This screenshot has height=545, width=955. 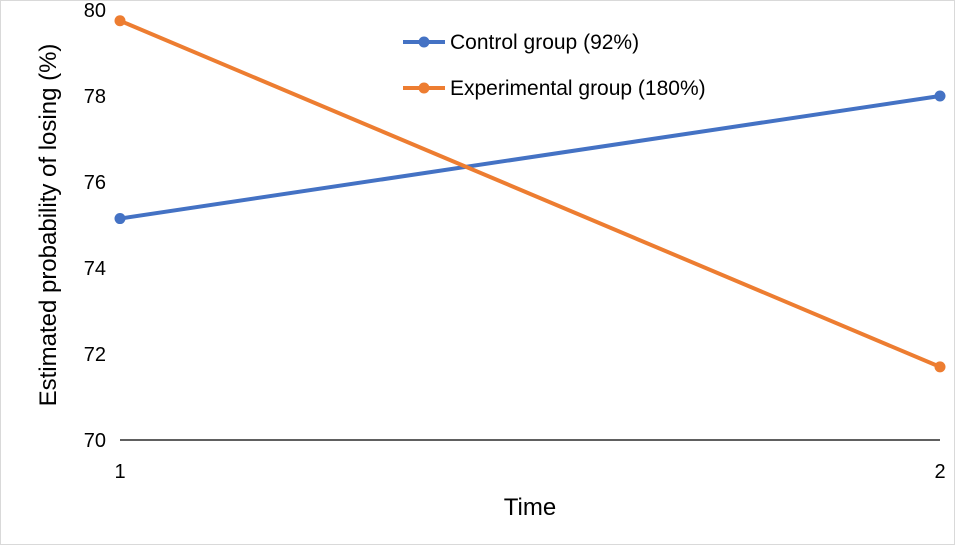 What do you see at coordinates (530, 507) in the screenshot?
I see `x-axis-title: Time` at bounding box center [530, 507].